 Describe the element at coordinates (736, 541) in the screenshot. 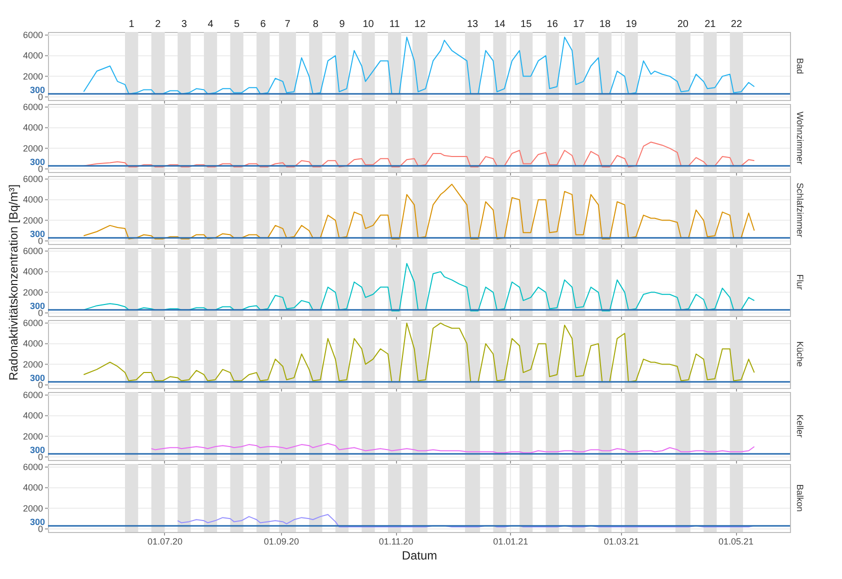

I see `x-tick-label: 01.05.21` at that location.